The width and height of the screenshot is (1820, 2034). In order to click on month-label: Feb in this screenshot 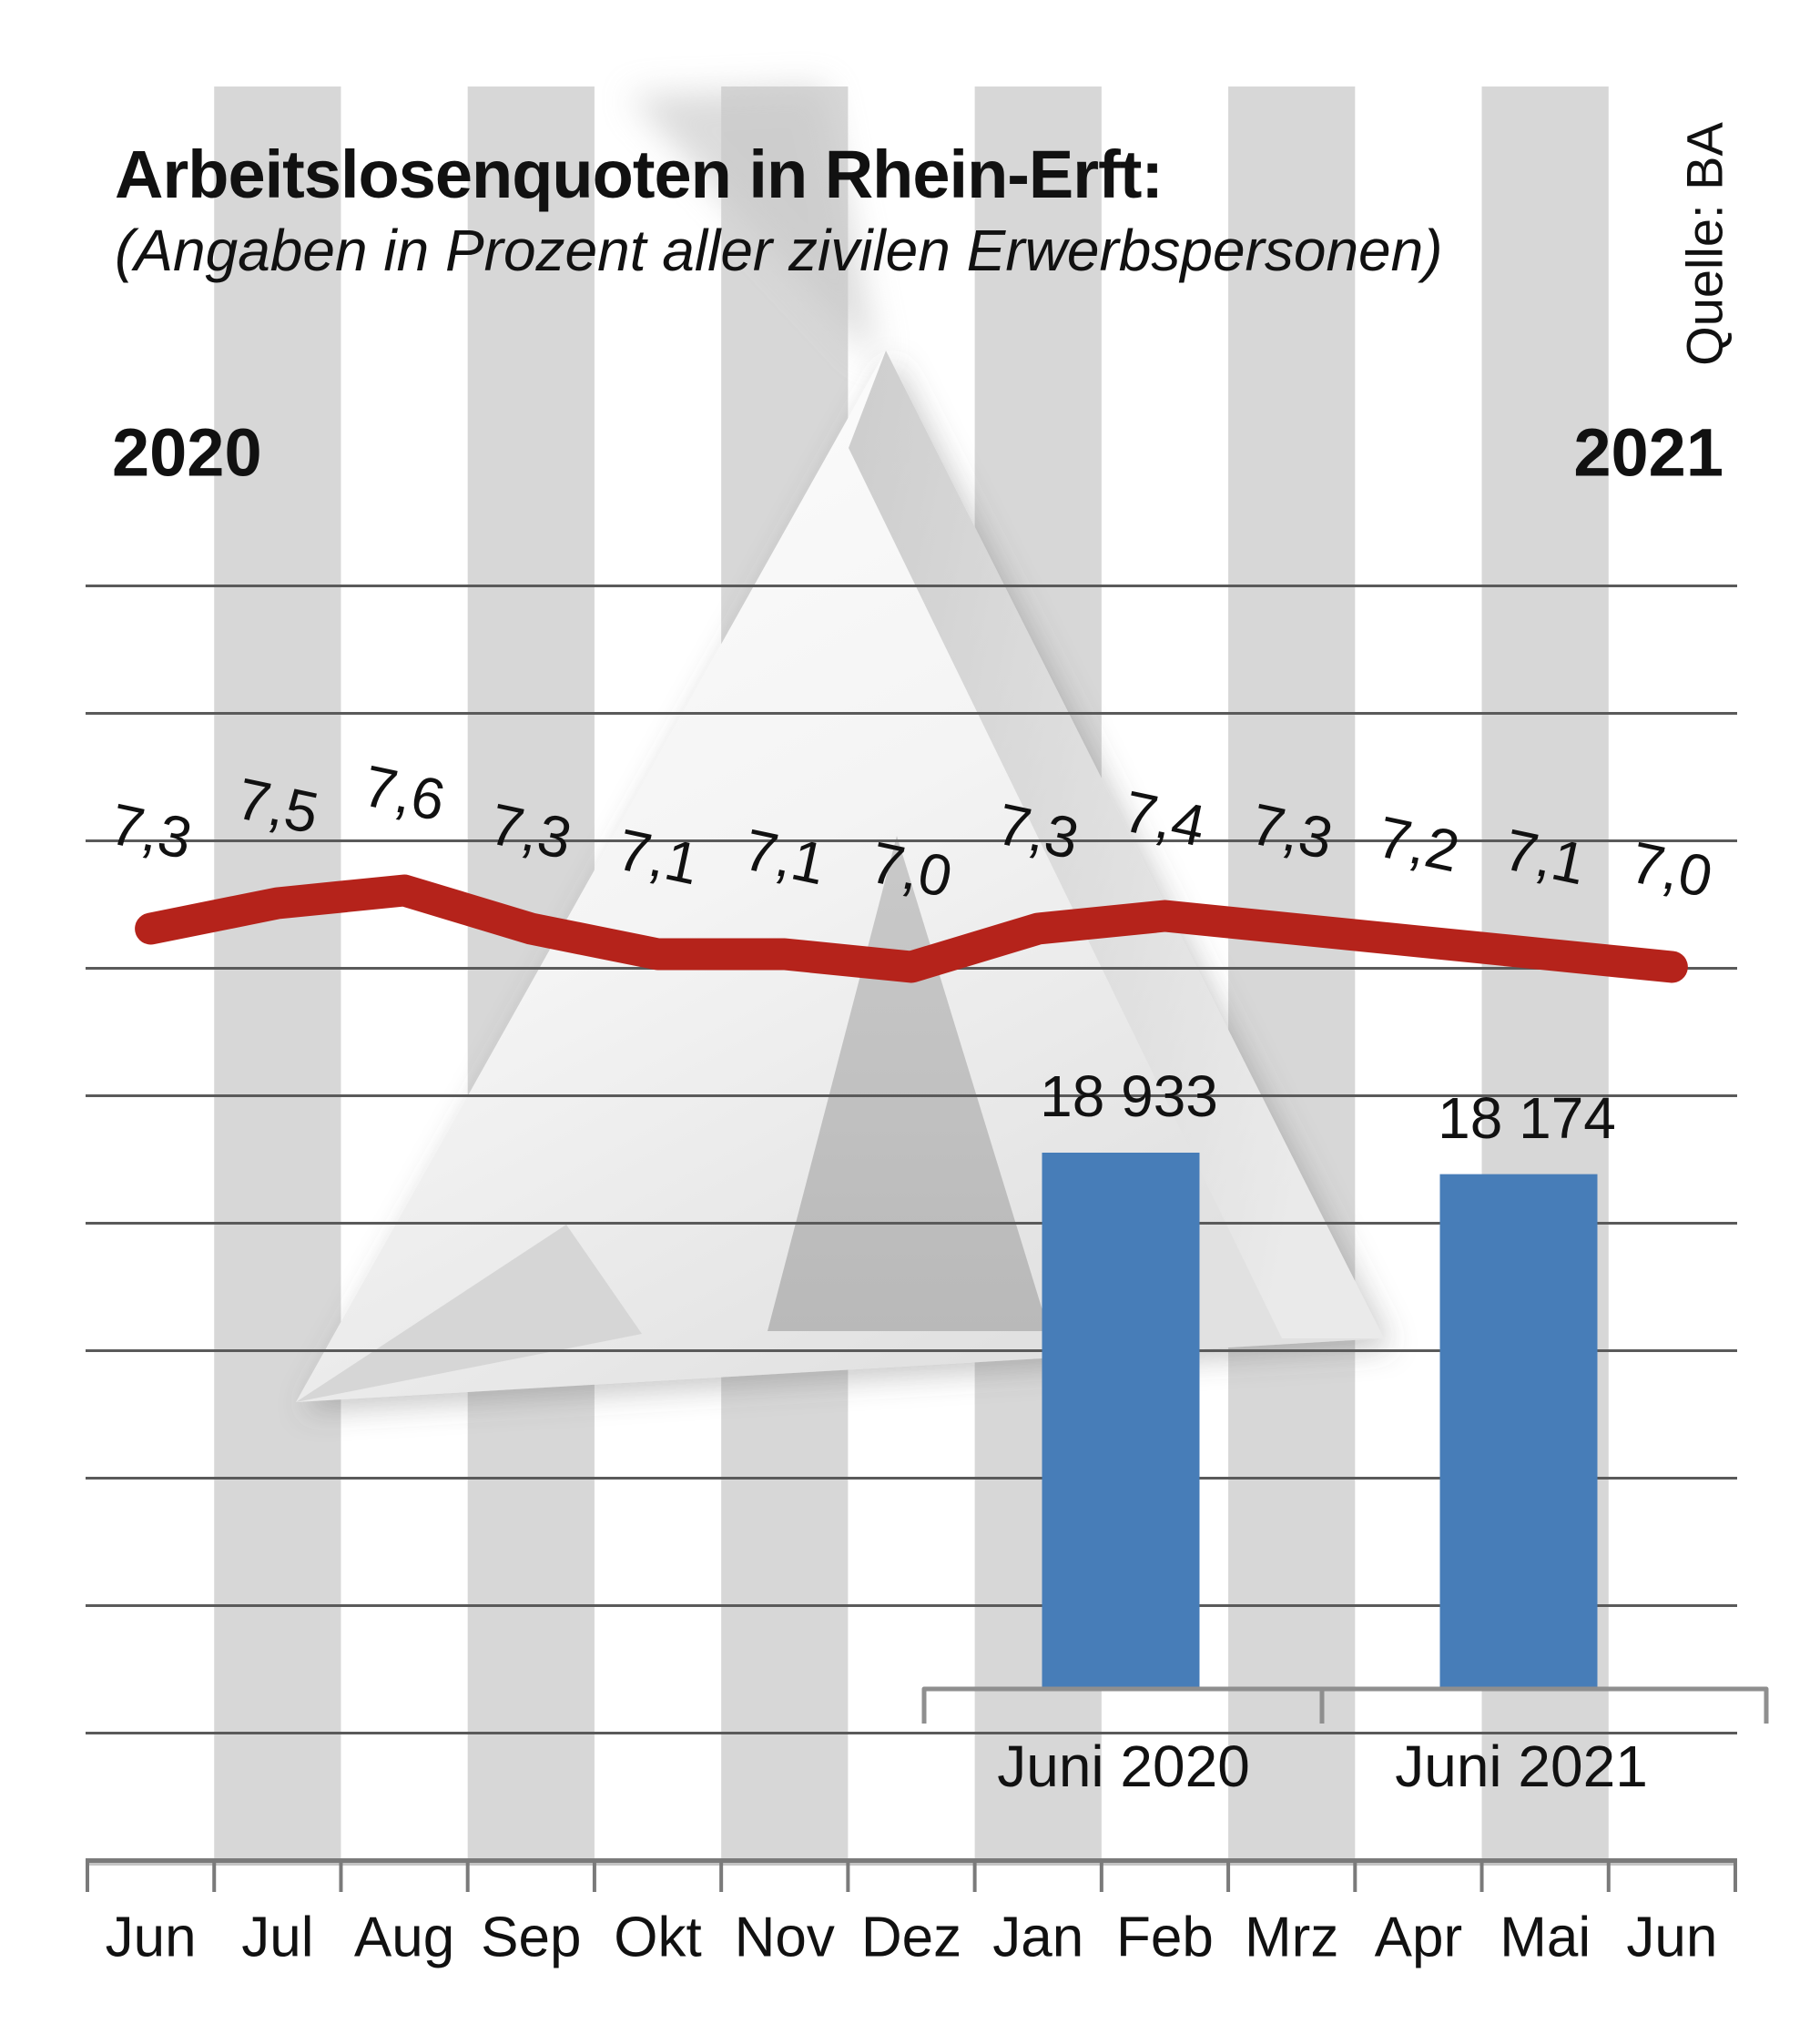, I will do `click(1165, 1937)`.